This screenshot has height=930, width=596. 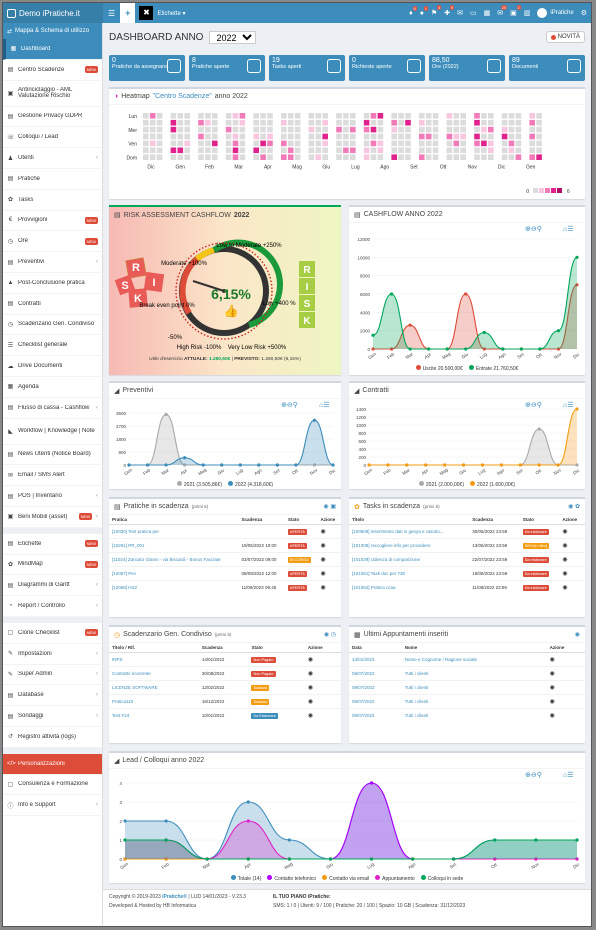 I want to click on row-link: [101061] Task doc per 730, so click(x=409, y=573).